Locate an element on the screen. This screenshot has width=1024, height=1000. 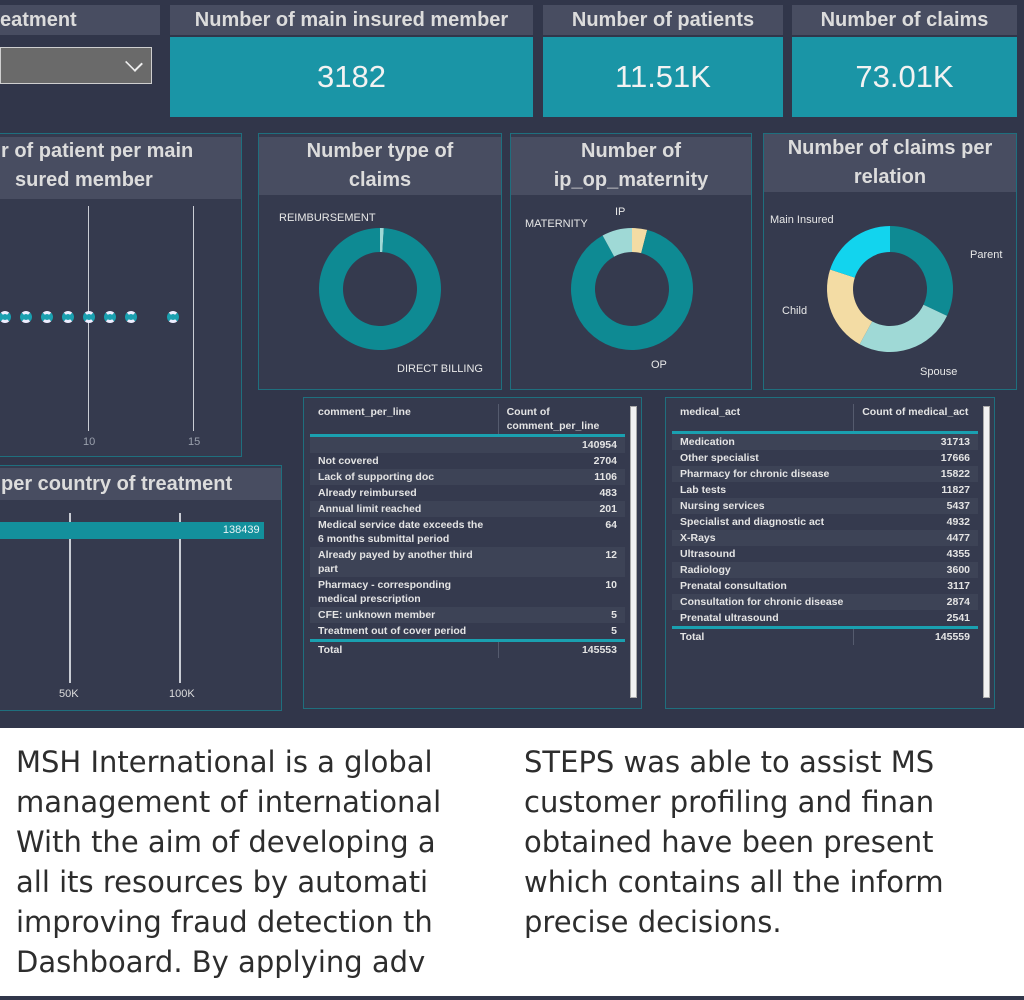
table-row: Nursing services 5437 is located at coordinates (825, 505).